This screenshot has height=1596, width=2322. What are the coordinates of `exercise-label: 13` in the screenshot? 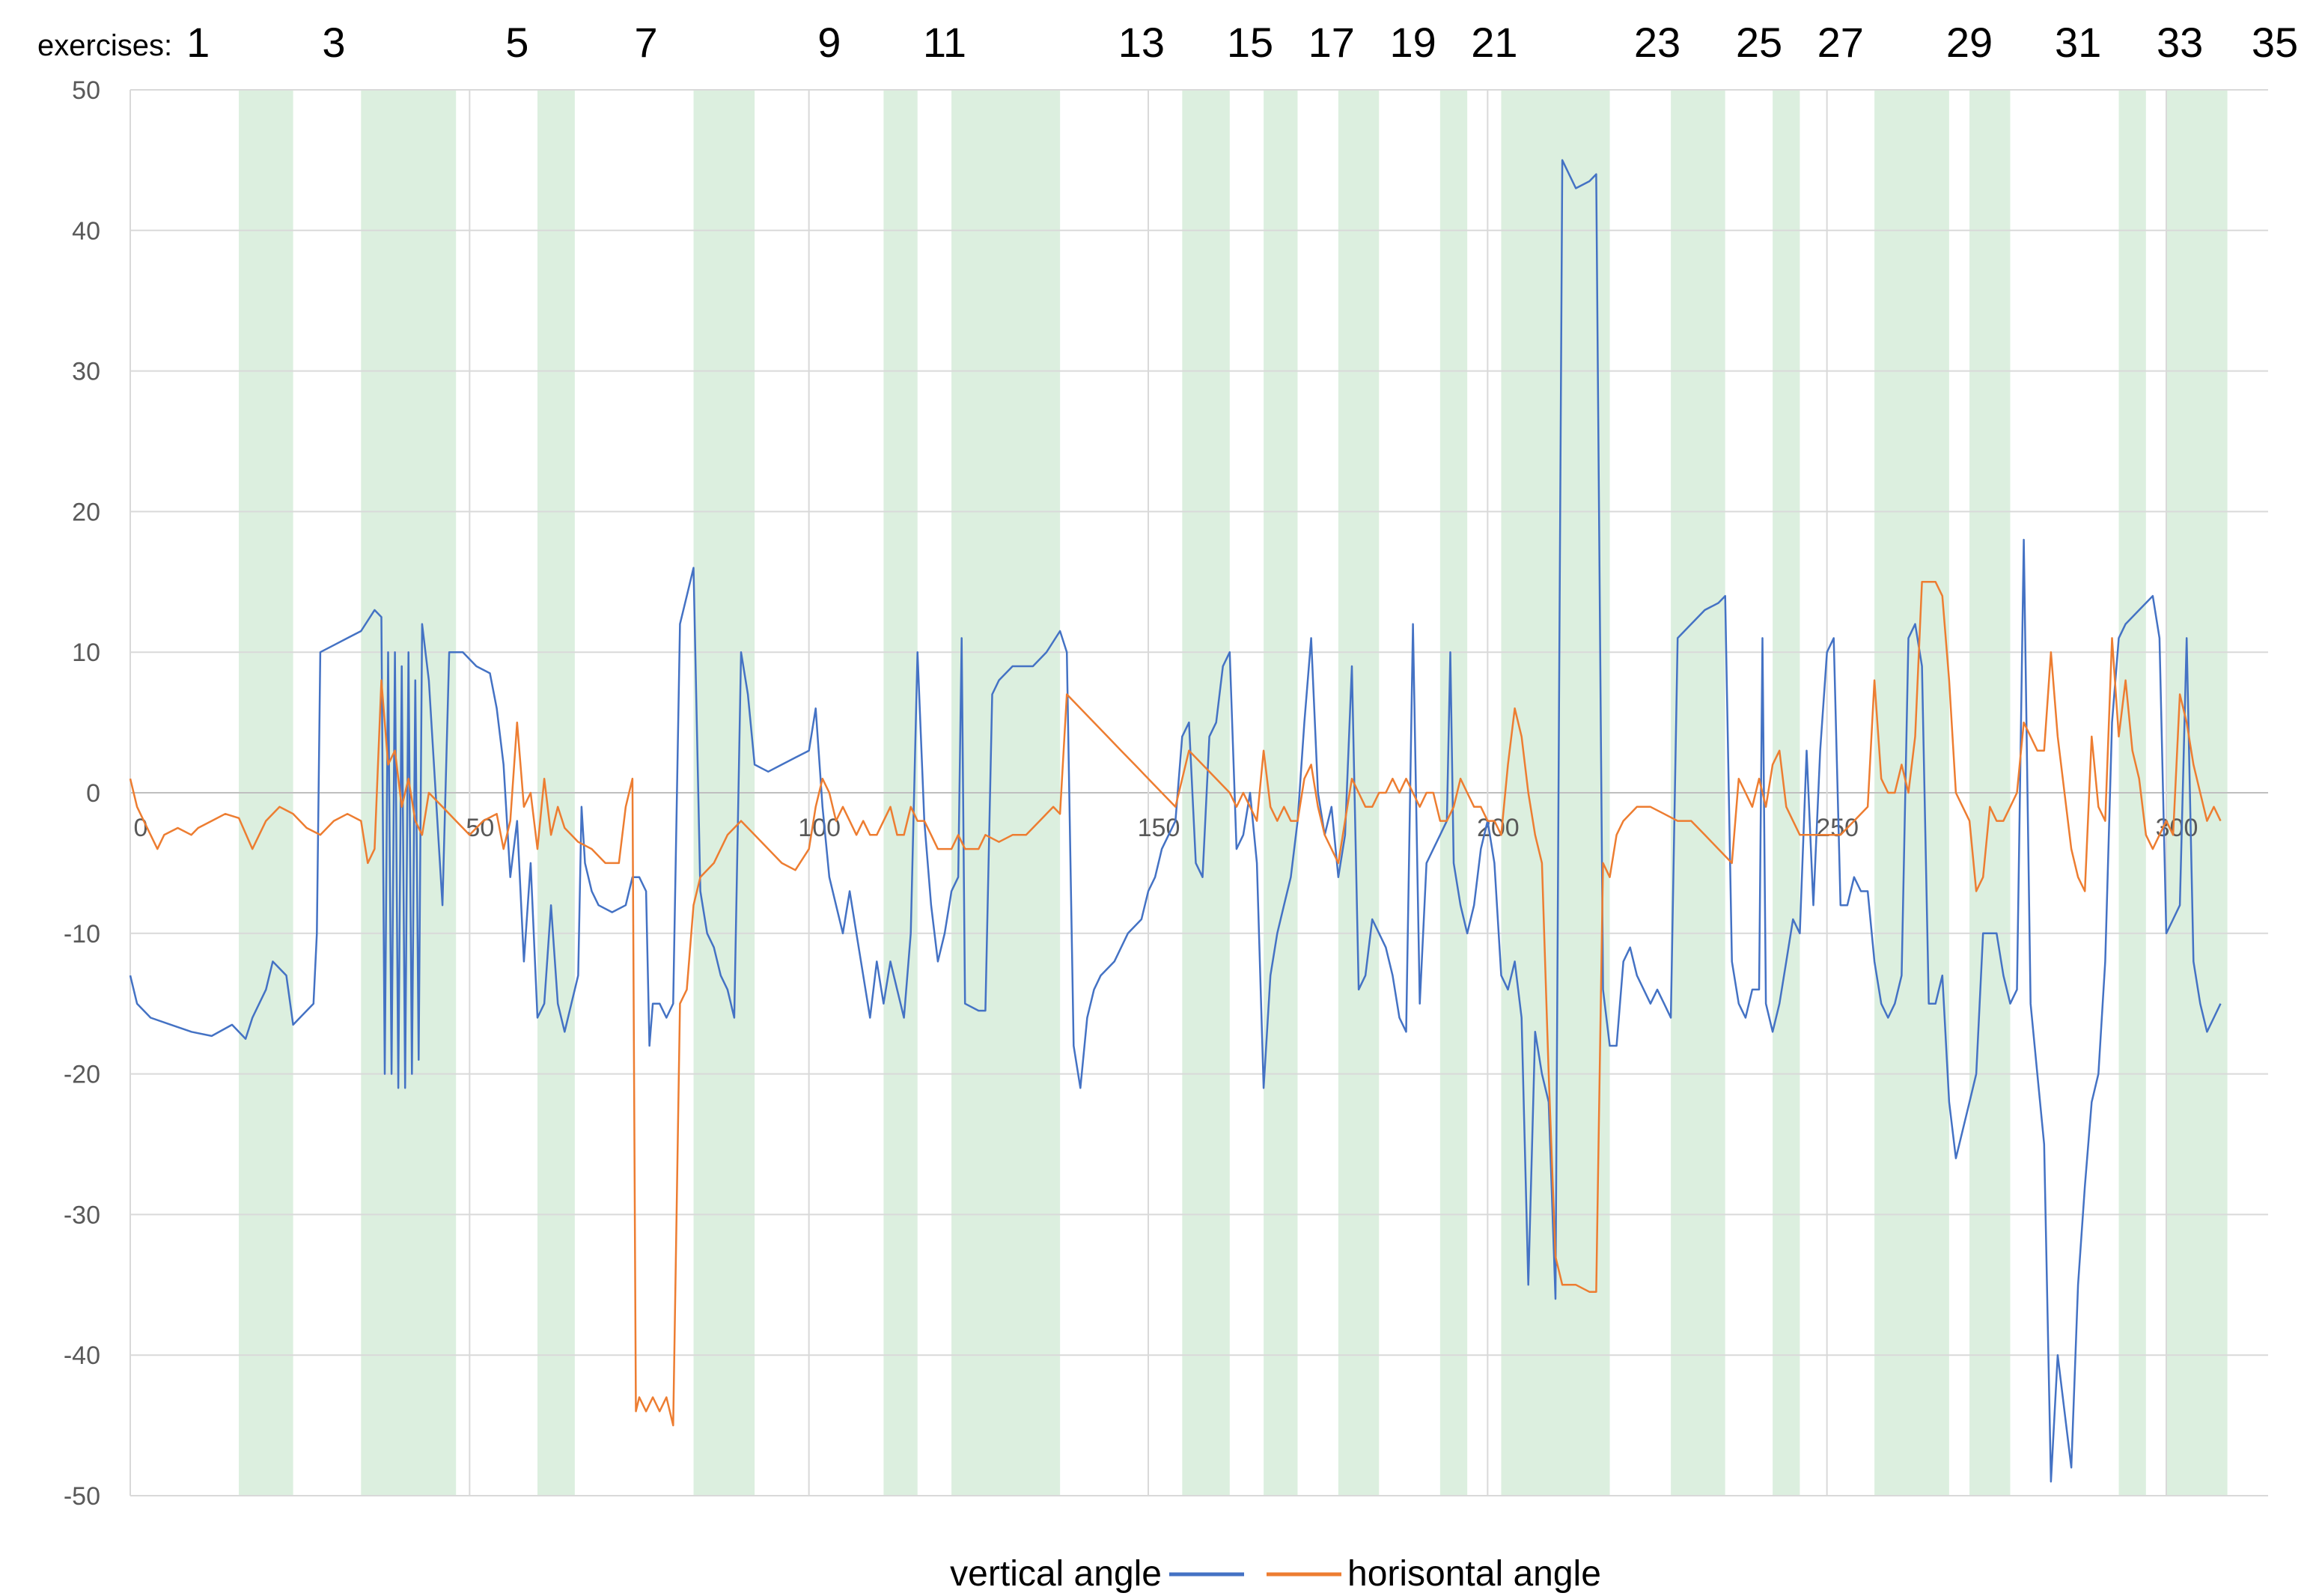 It's located at (1141, 43).